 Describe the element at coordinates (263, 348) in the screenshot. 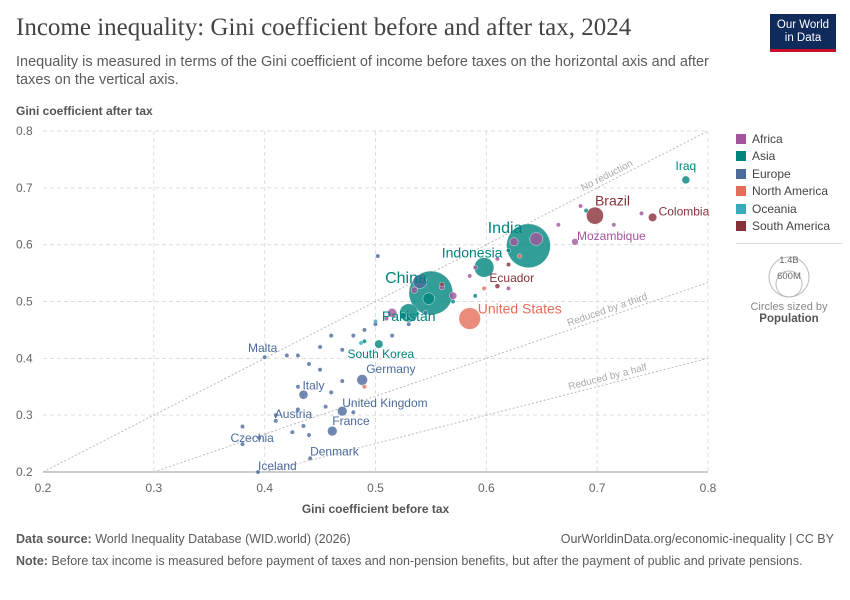

I see `country-label: Malta` at that location.